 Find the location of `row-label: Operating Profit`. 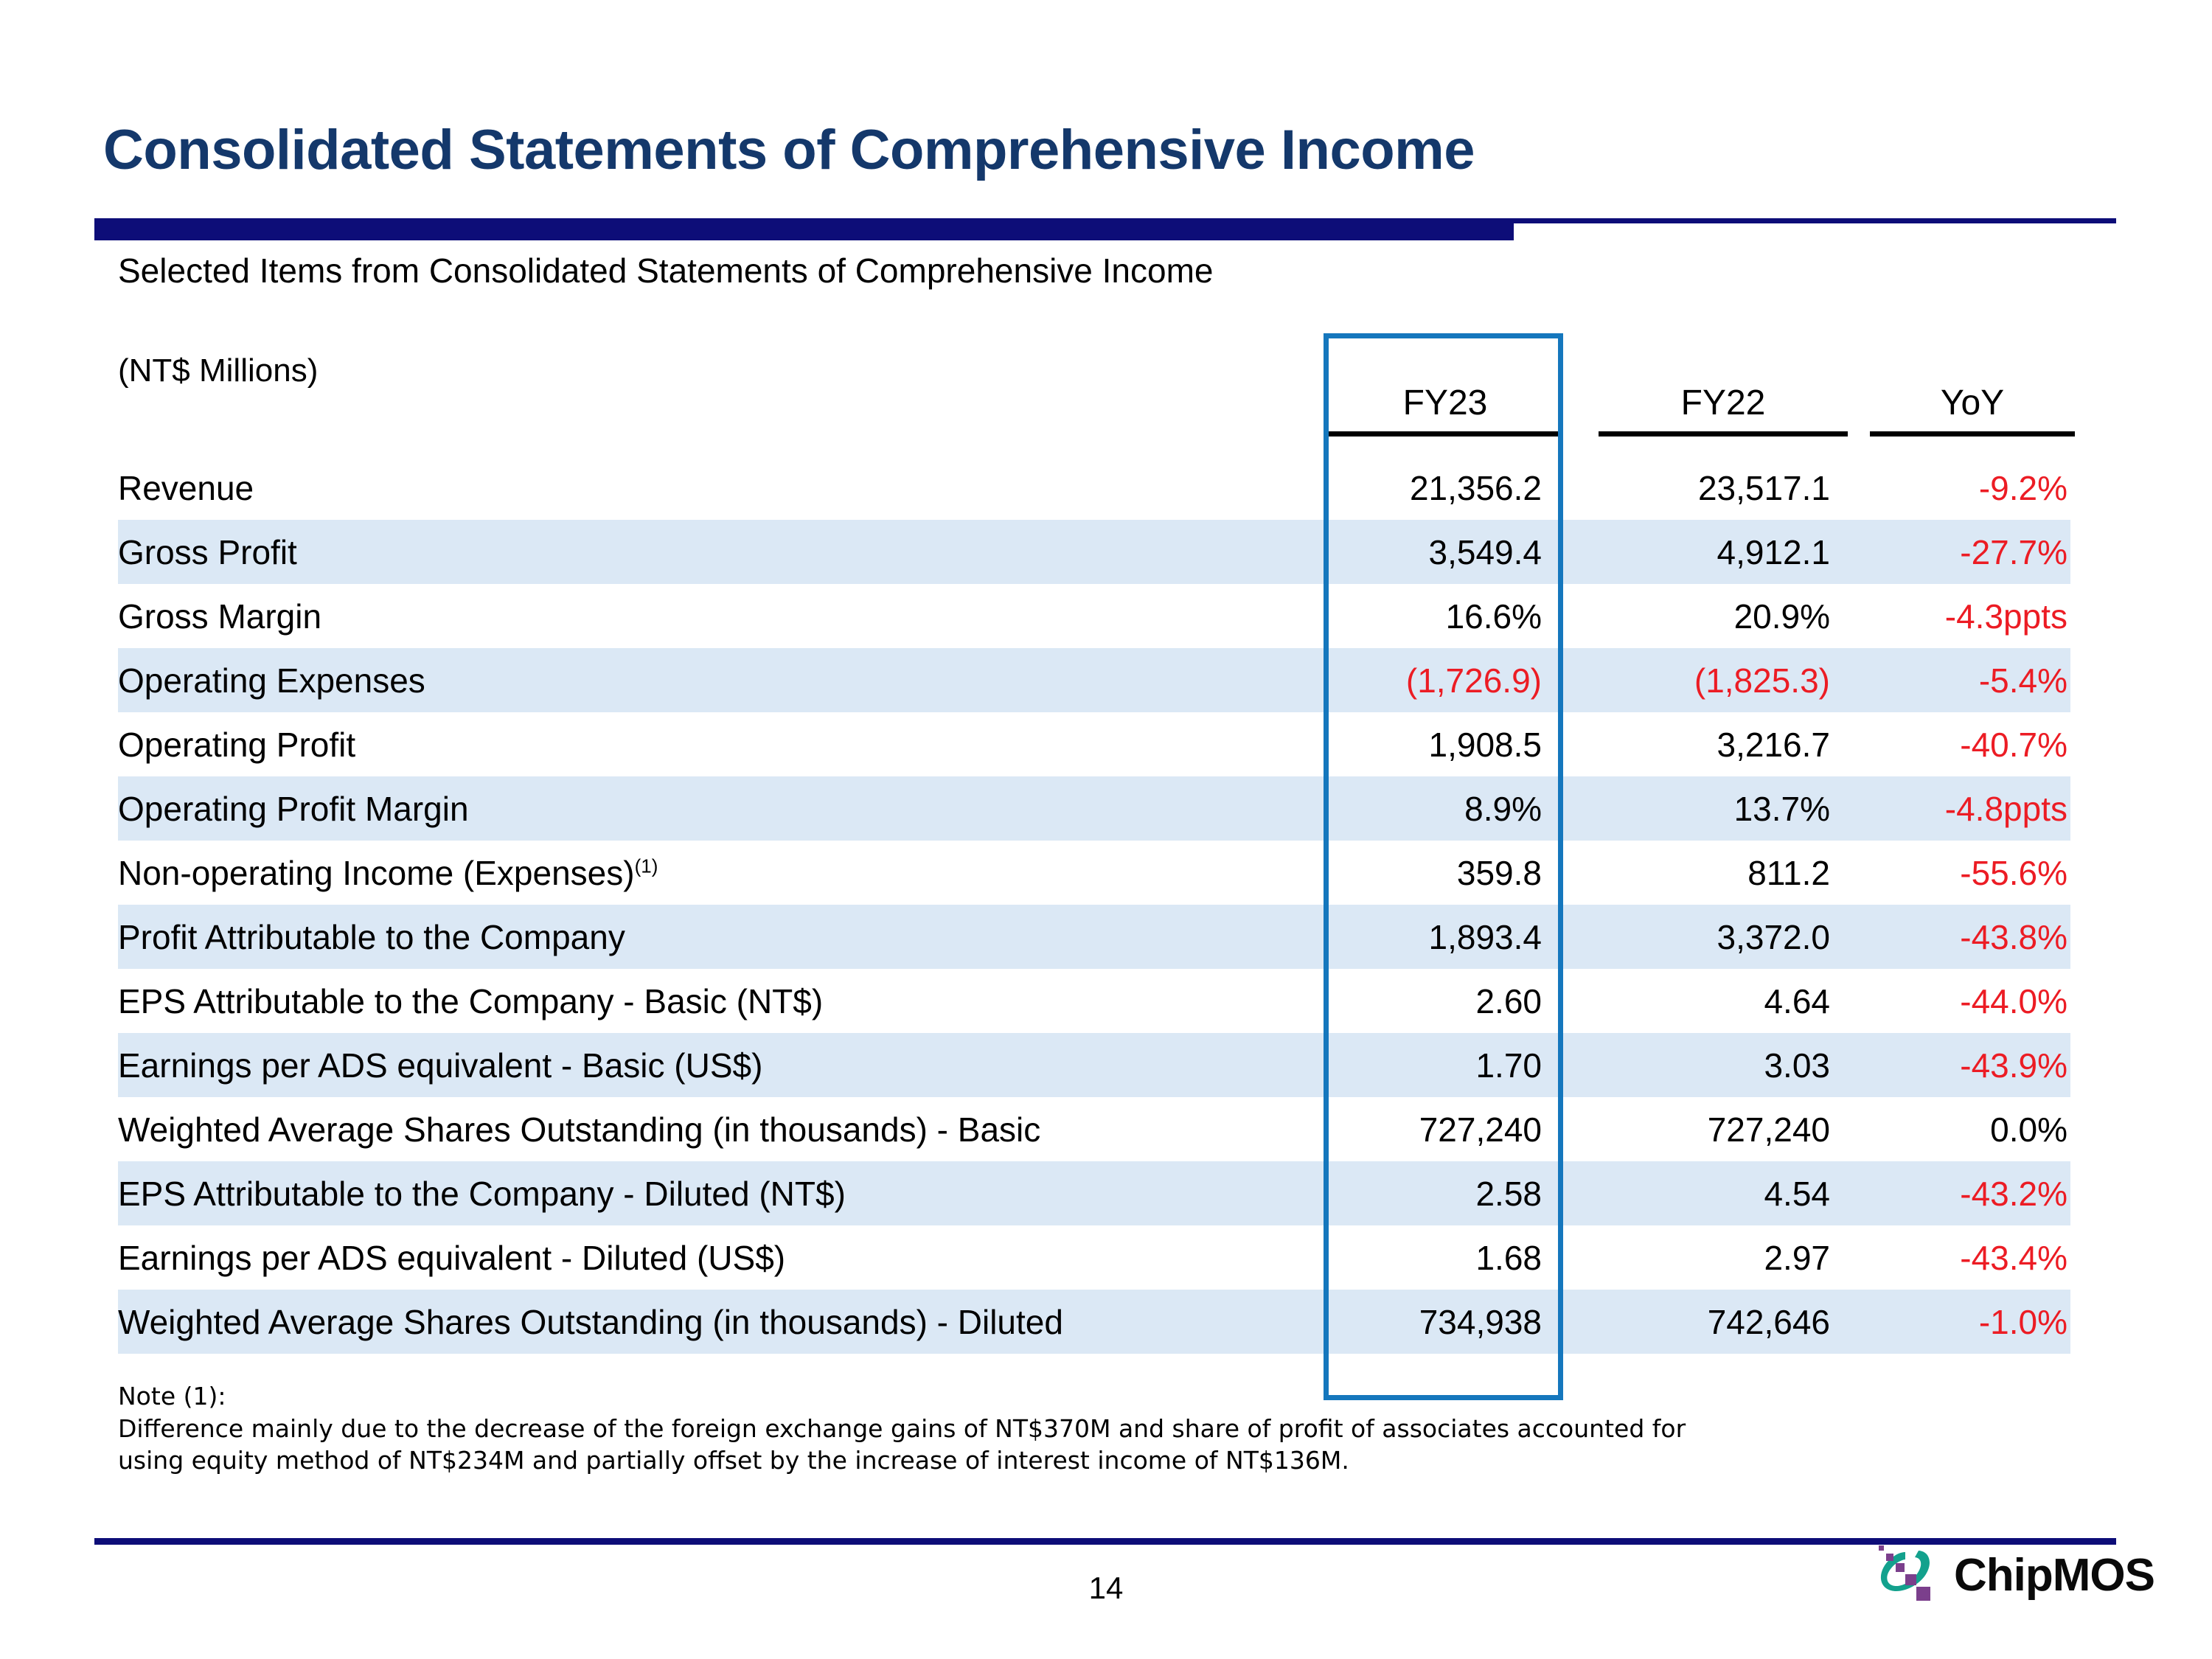

row-label: Operating Profit is located at coordinates (237, 744).